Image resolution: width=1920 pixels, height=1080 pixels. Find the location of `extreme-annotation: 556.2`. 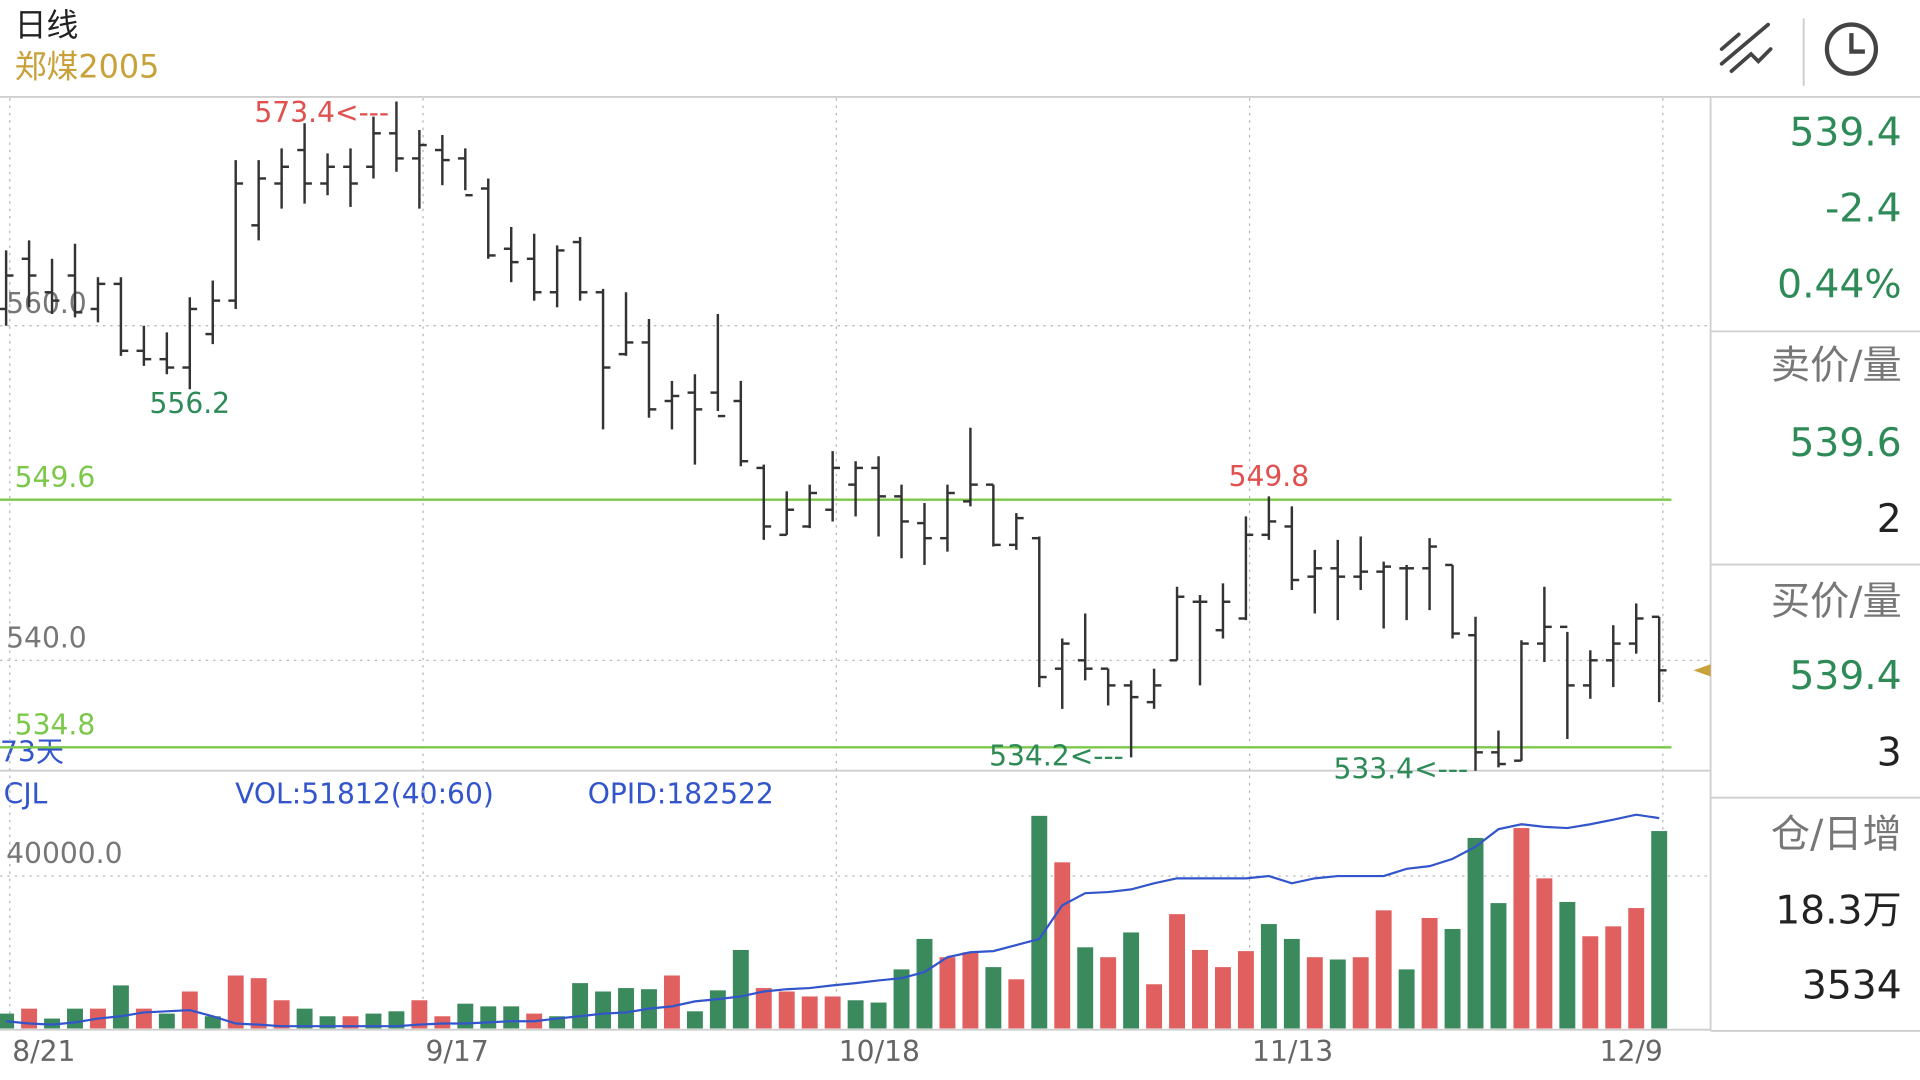

extreme-annotation: 556.2 is located at coordinates (189, 403).